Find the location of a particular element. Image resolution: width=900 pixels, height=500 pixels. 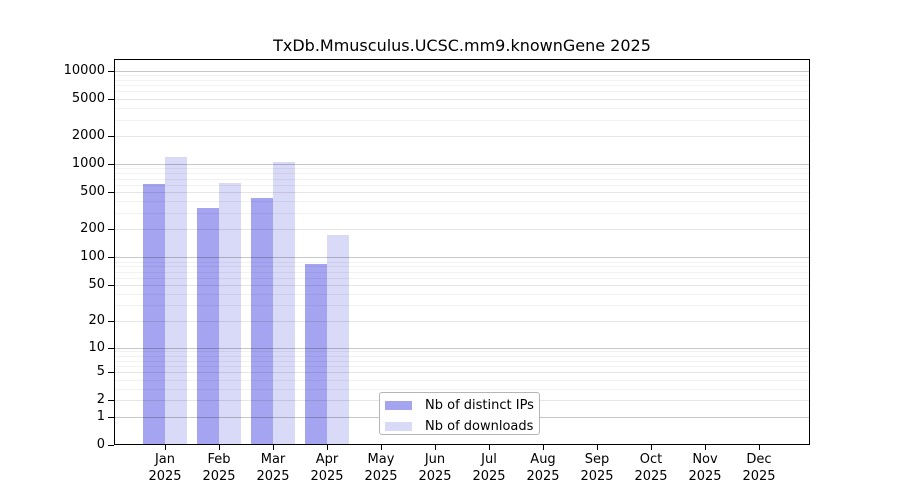

y-tick-label: 50 is located at coordinates (96, 285).